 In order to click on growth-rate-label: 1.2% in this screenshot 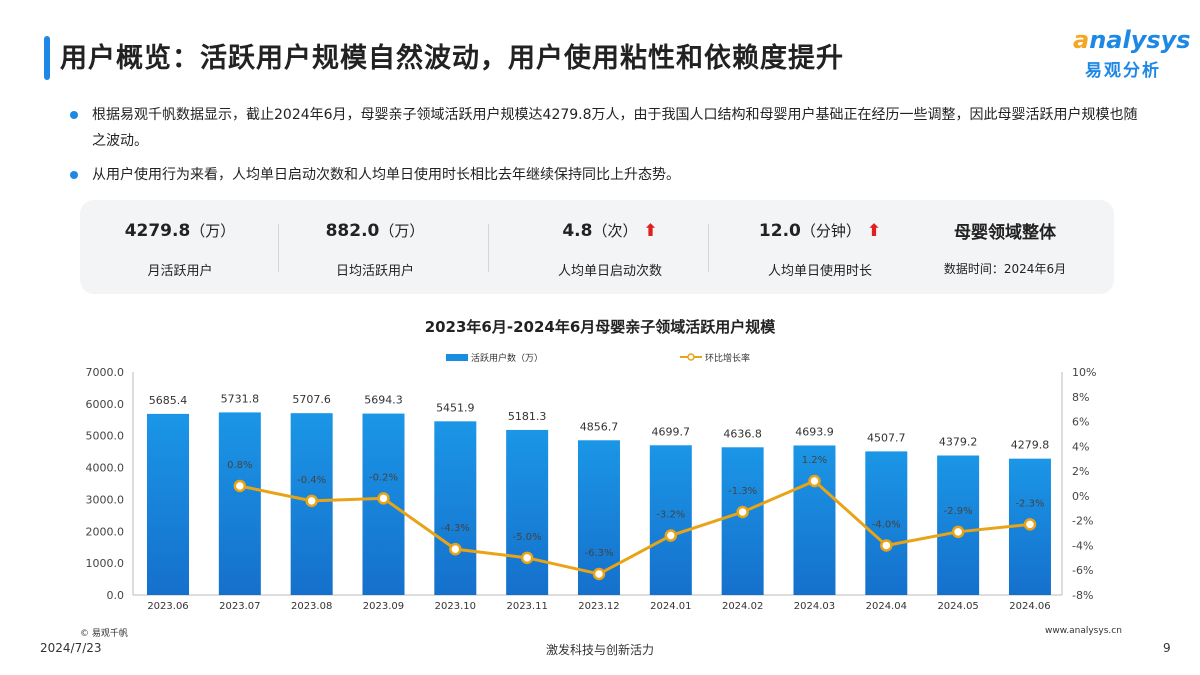, I will do `click(814, 460)`.